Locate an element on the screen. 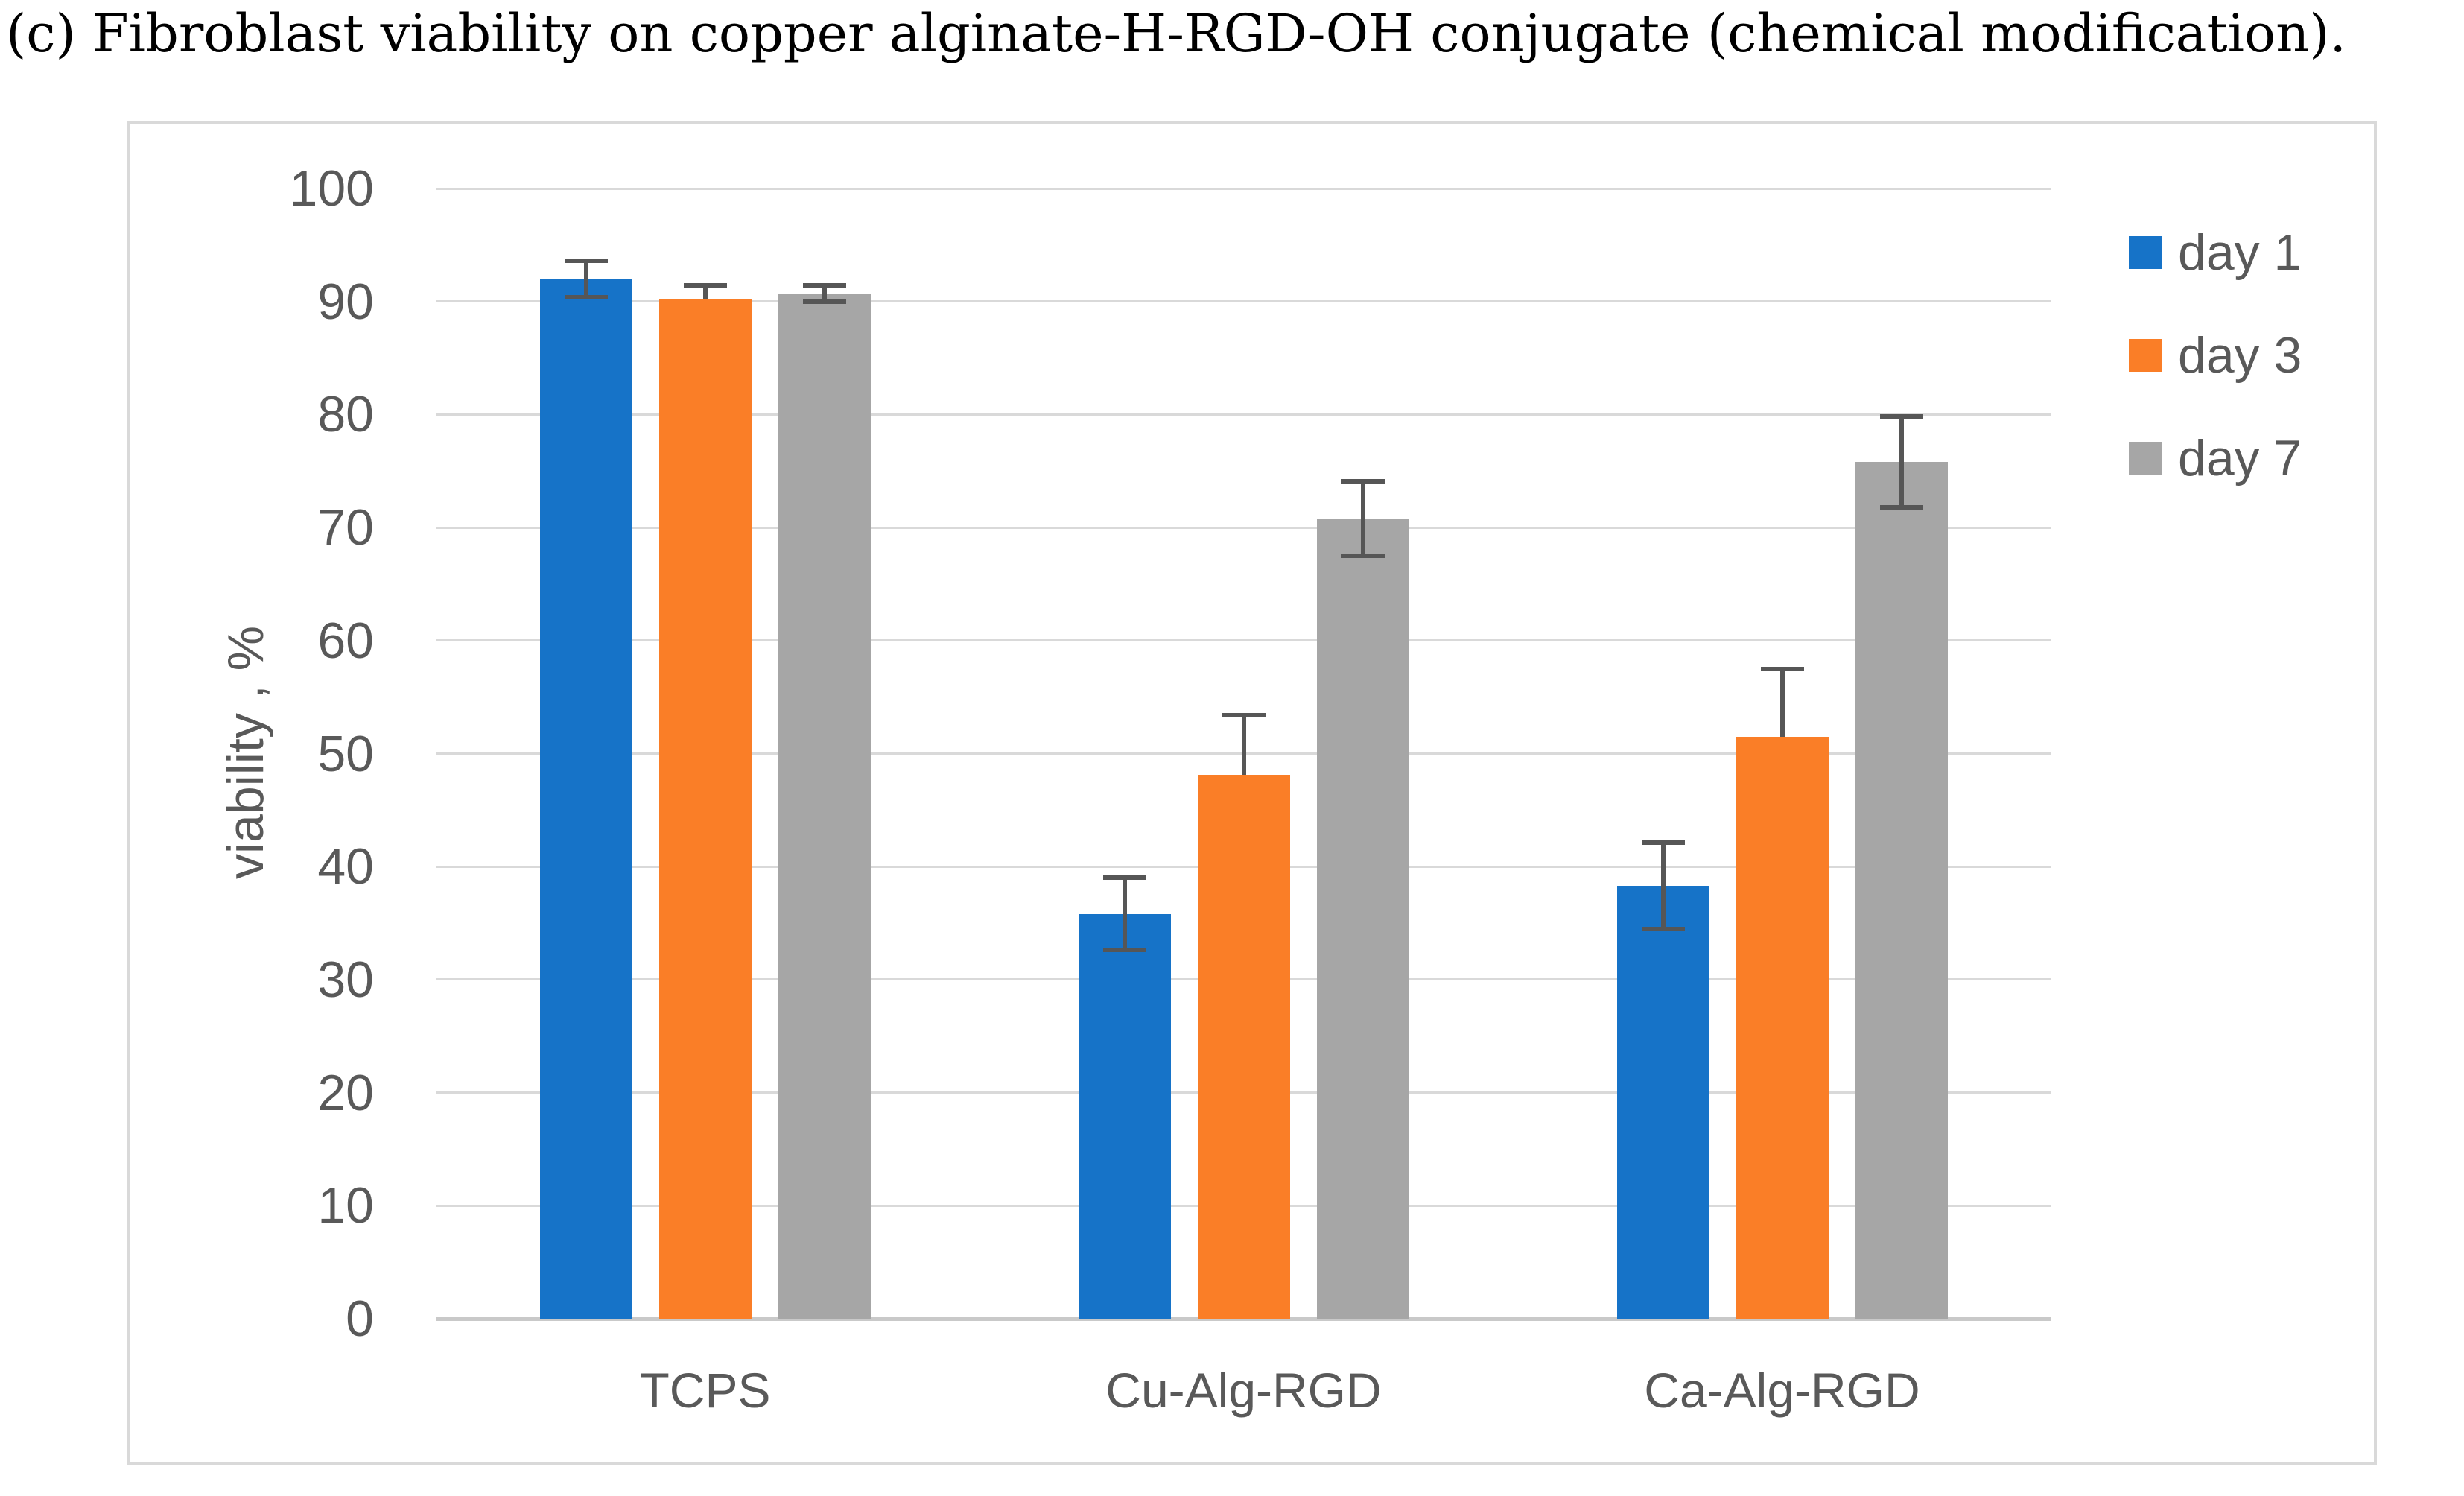 The width and height of the screenshot is (2464, 1496). y-tick-label-50: 50 is located at coordinates (345, 753).